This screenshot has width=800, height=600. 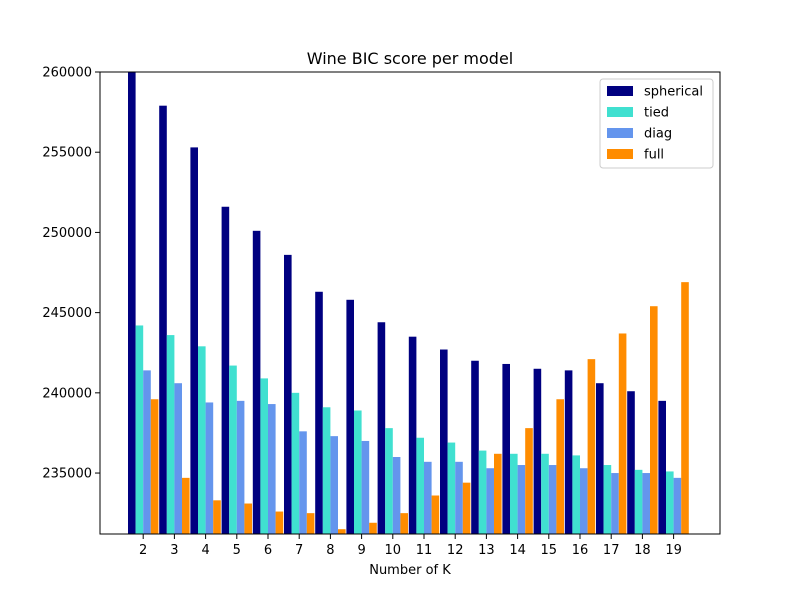 What do you see at coordinates (517, 550) in the screenshot?
I see `x-tick-label: 14` at bounding box center [517, 550].